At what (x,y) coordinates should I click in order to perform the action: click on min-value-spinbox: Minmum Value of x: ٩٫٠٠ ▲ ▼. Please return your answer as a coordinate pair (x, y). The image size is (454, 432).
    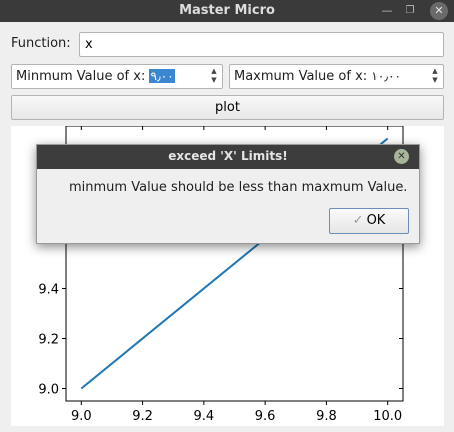
    Looking at the image, I should click on (117, 76).